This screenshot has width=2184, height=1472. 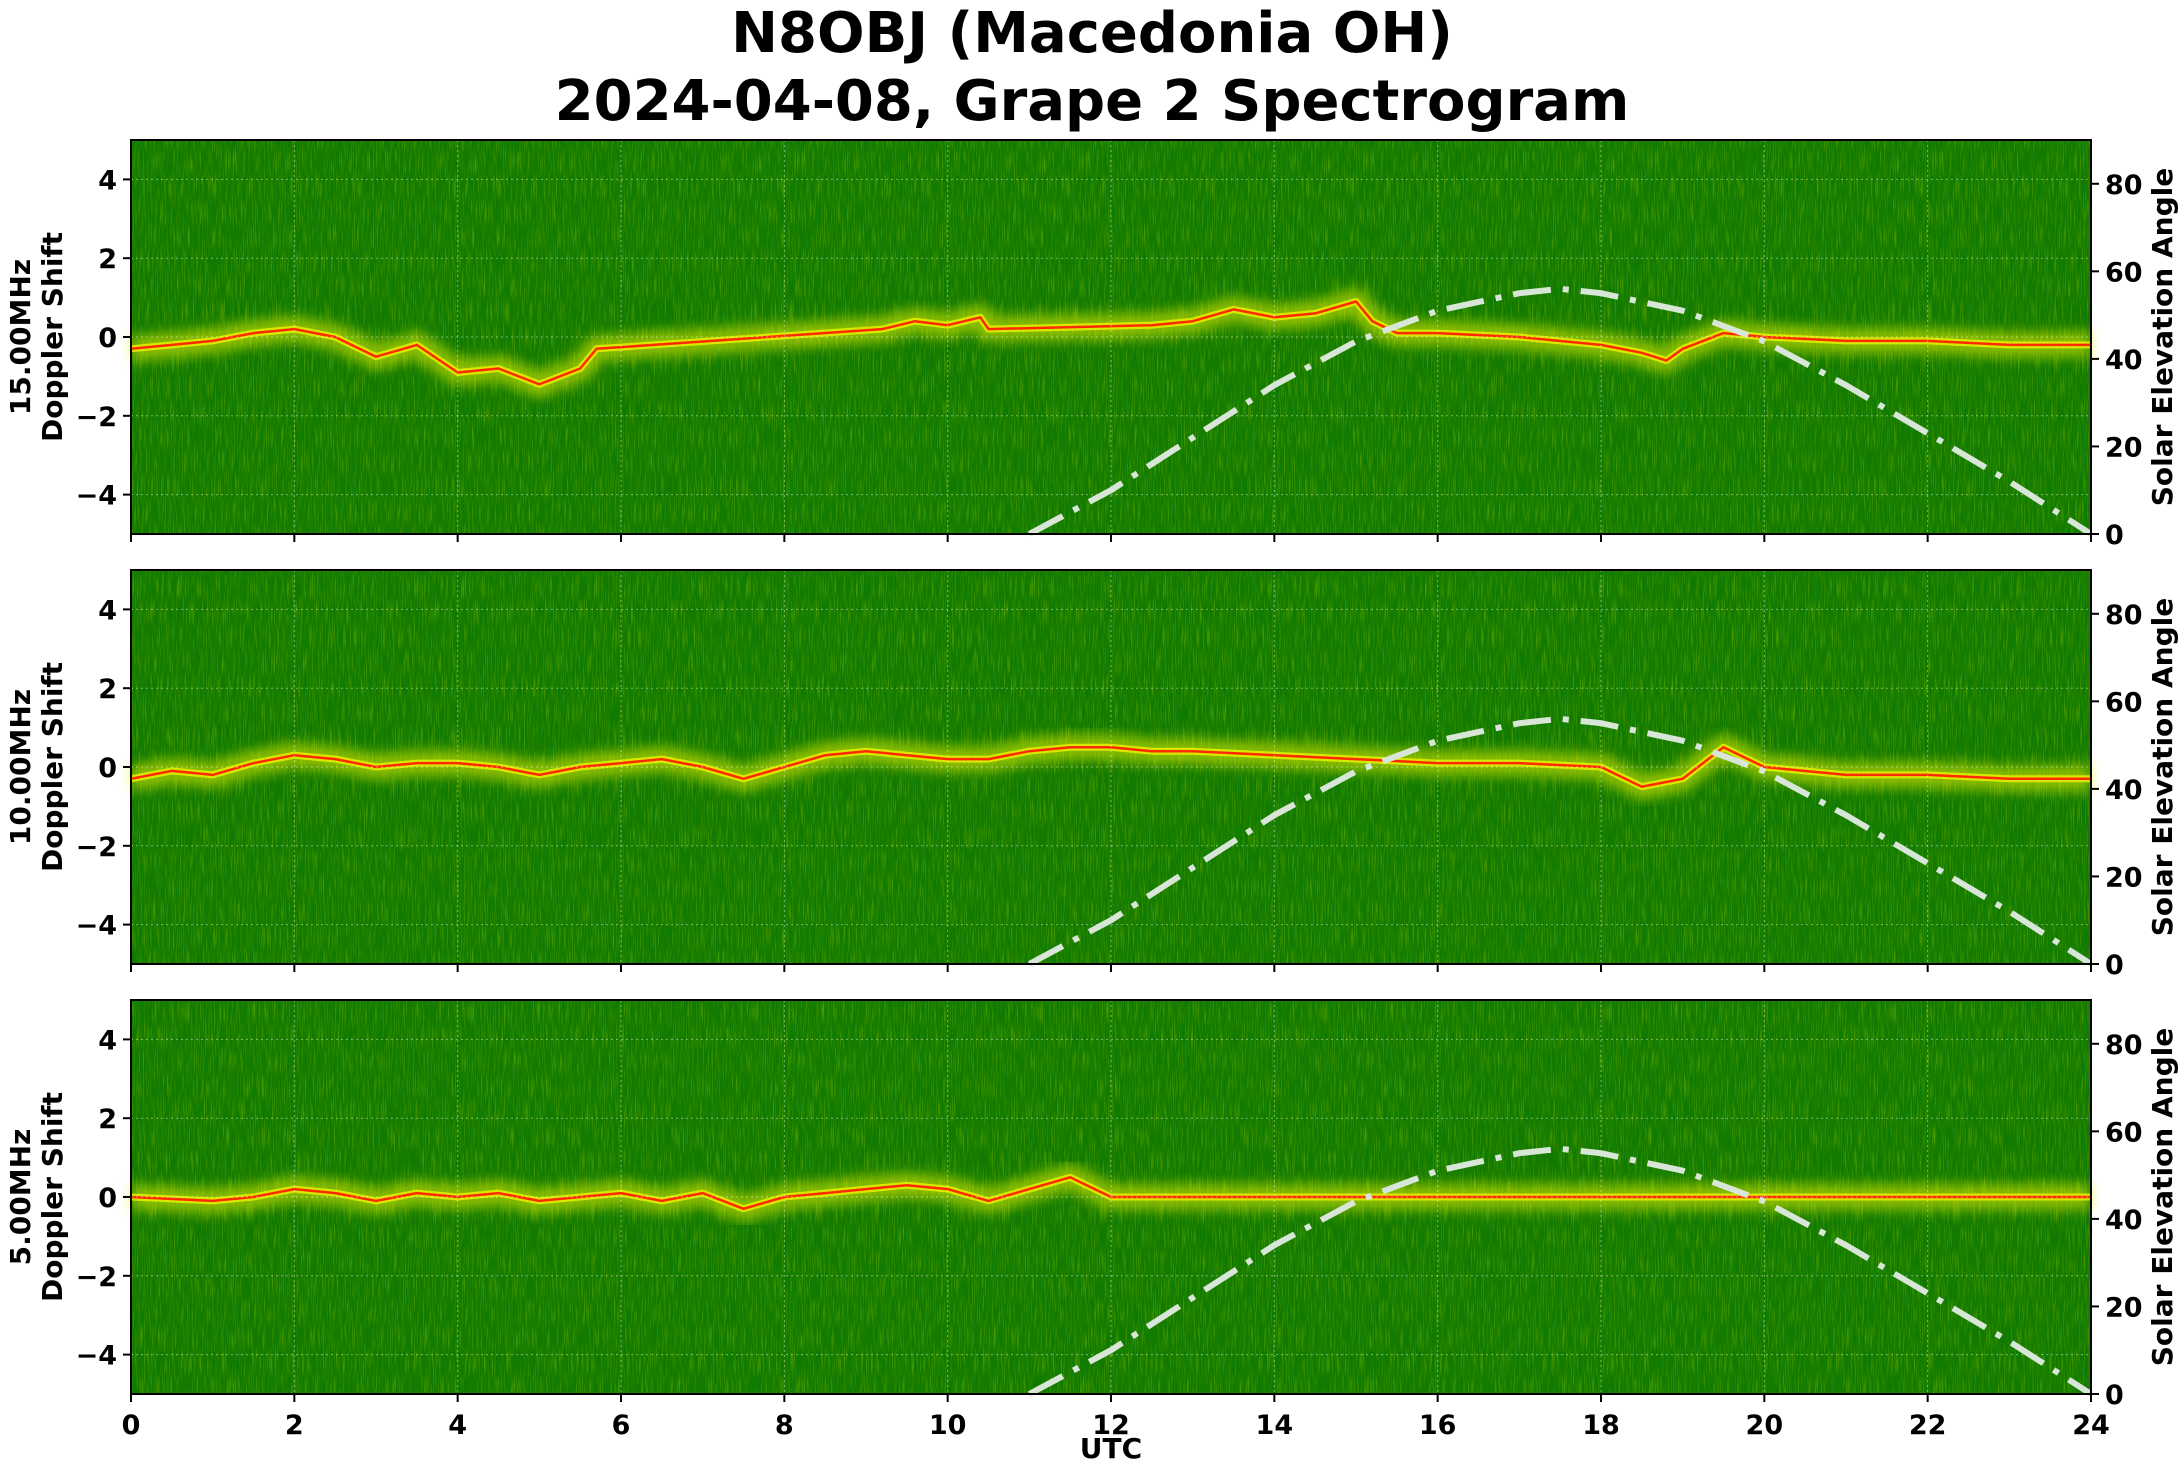 What do you see at coordinates (1111, 1448) in the screenshot?
I see `x-axis-label: UTC` at bounding box center [1111, 1448].